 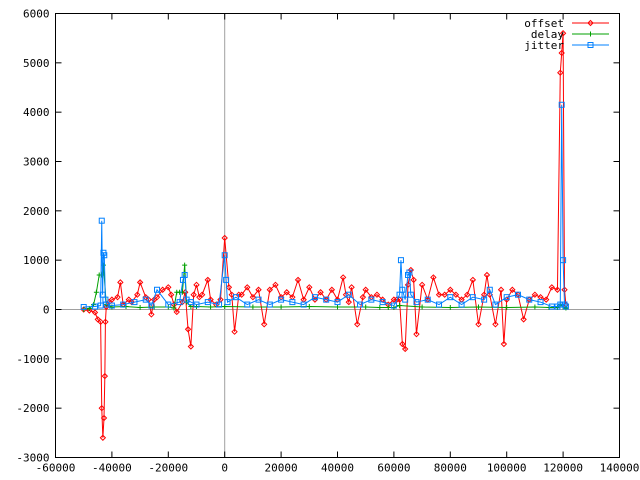 What do you see at coordinates (590, 23) in the screenshot?
I see `legend-marker-offset` at bounding box center [590, 23].